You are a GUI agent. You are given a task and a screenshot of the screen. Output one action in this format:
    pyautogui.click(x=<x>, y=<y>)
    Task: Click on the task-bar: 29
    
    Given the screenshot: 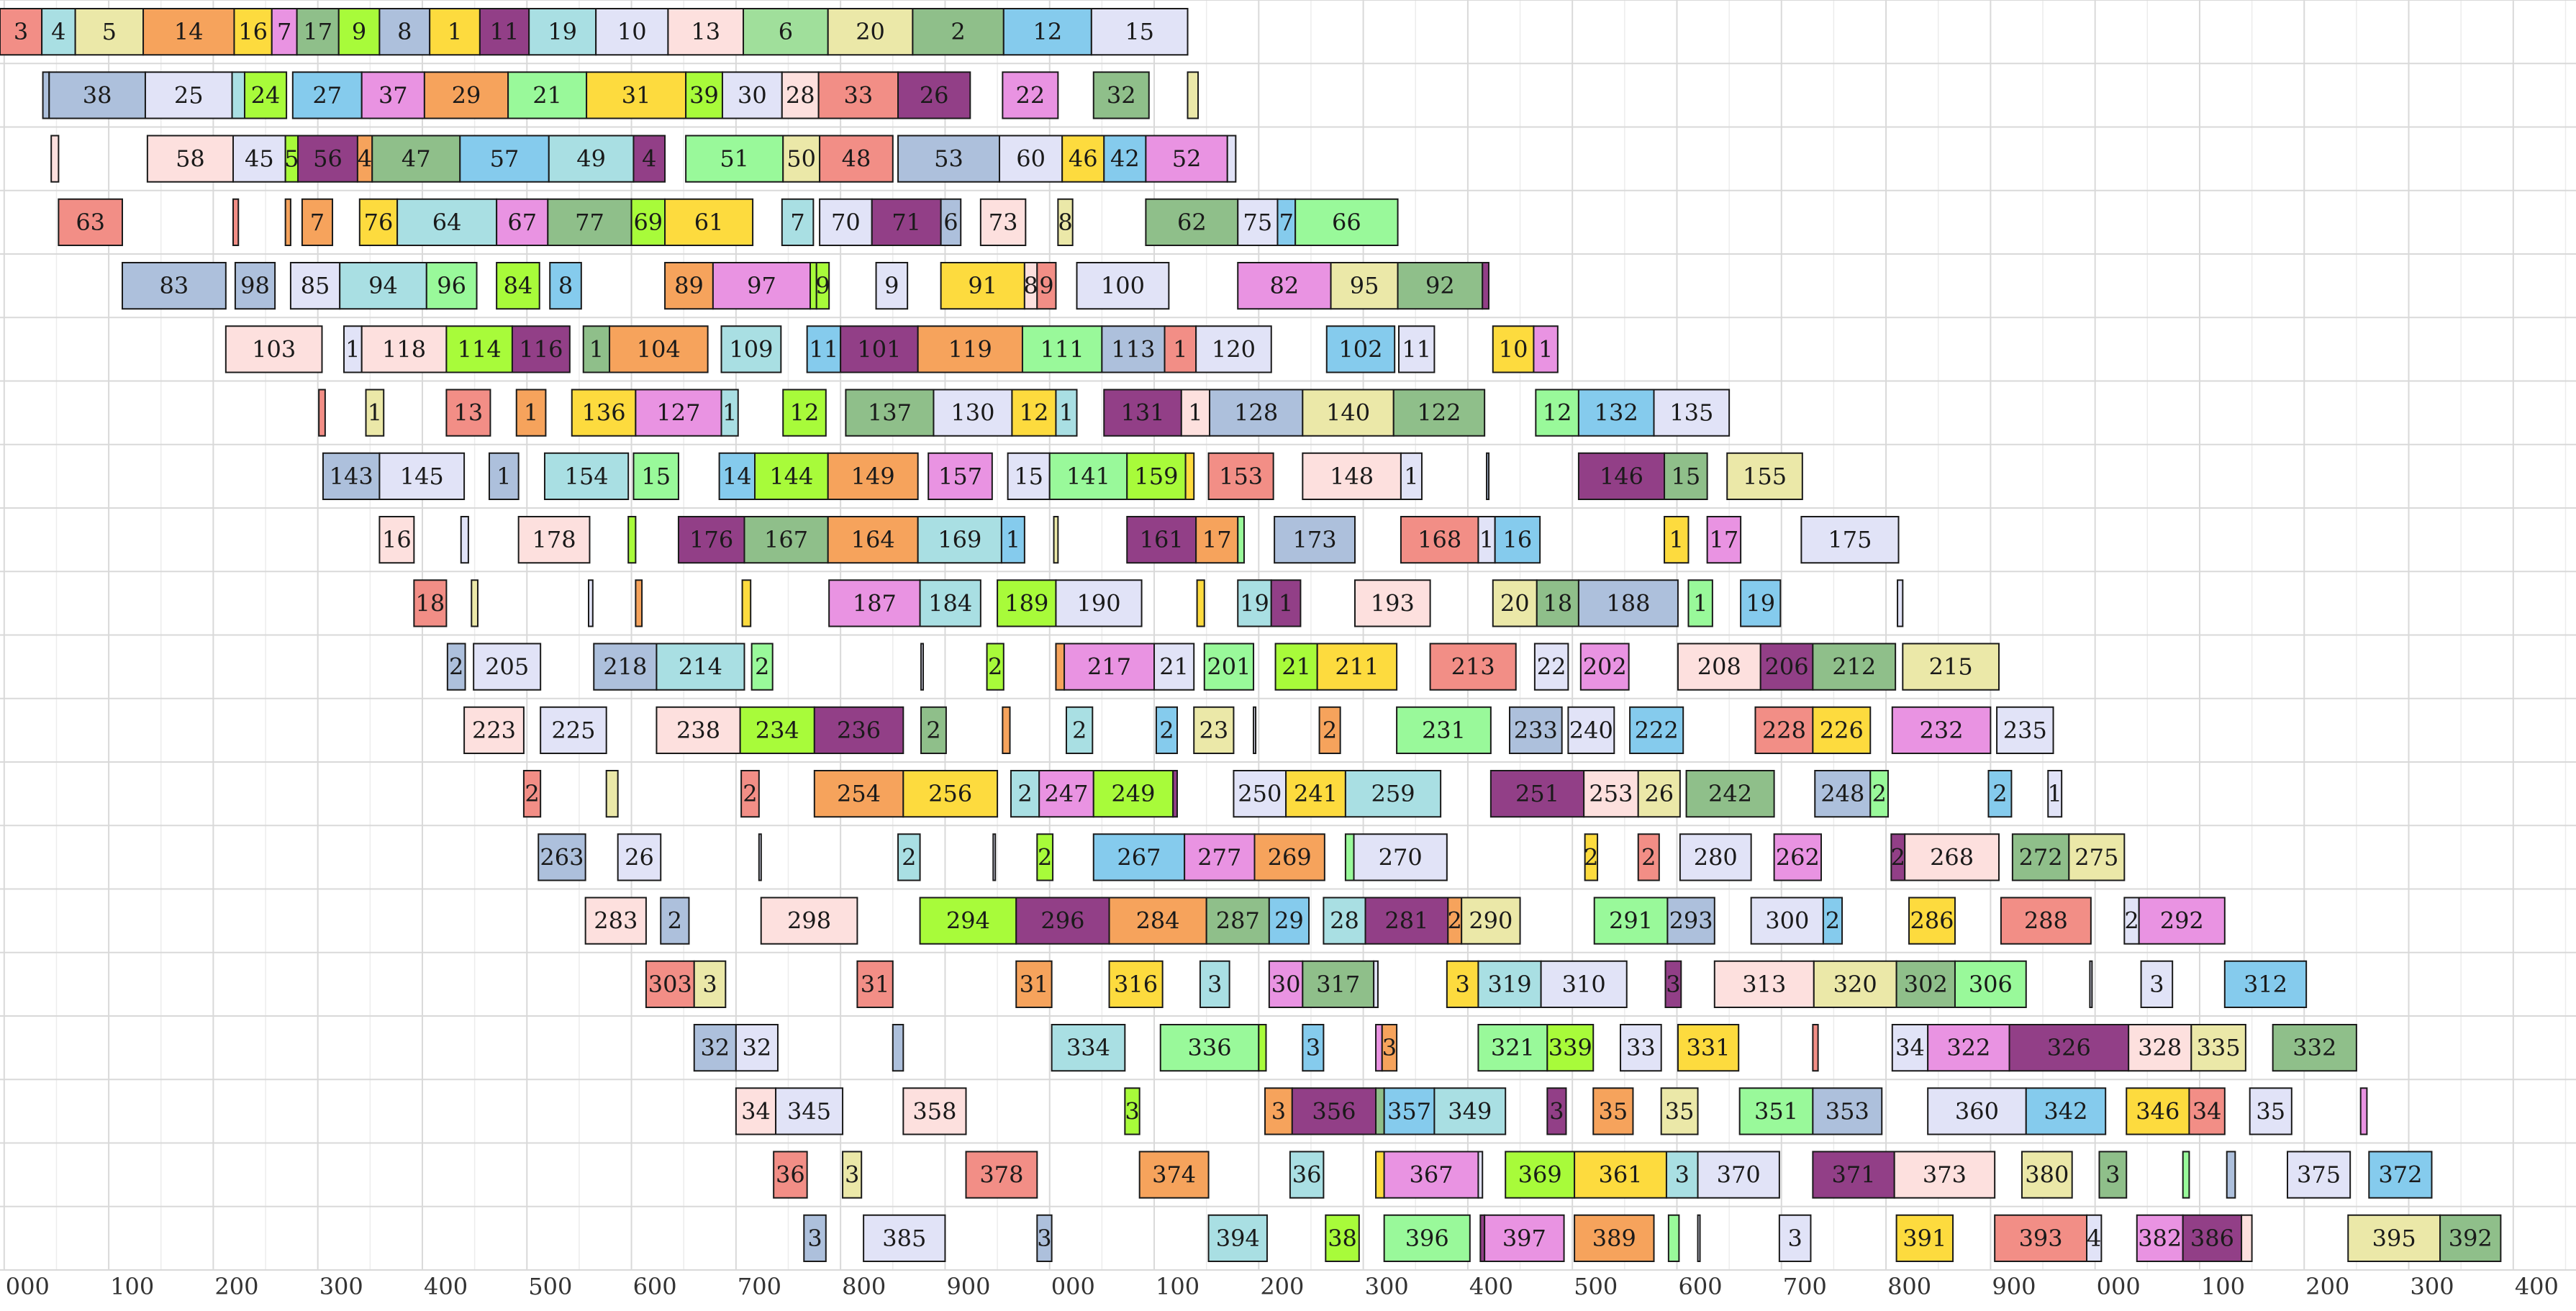 What is the action you would take?
    pyautogui.click(x=466, y=95)
    